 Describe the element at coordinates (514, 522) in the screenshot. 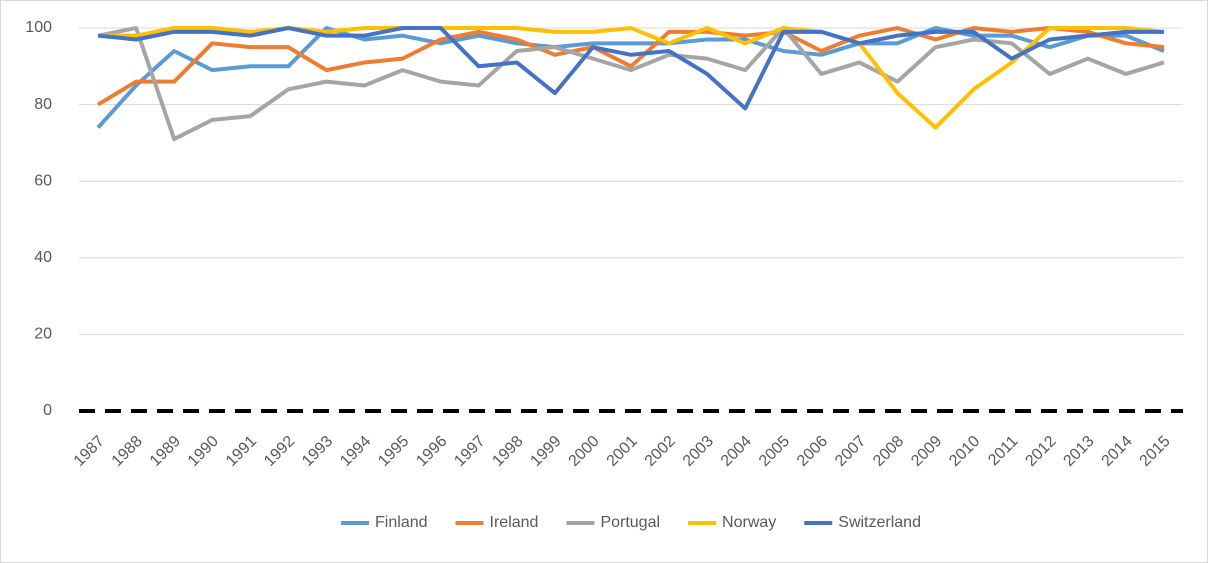

I see `legend-label: Ireland` at that location.